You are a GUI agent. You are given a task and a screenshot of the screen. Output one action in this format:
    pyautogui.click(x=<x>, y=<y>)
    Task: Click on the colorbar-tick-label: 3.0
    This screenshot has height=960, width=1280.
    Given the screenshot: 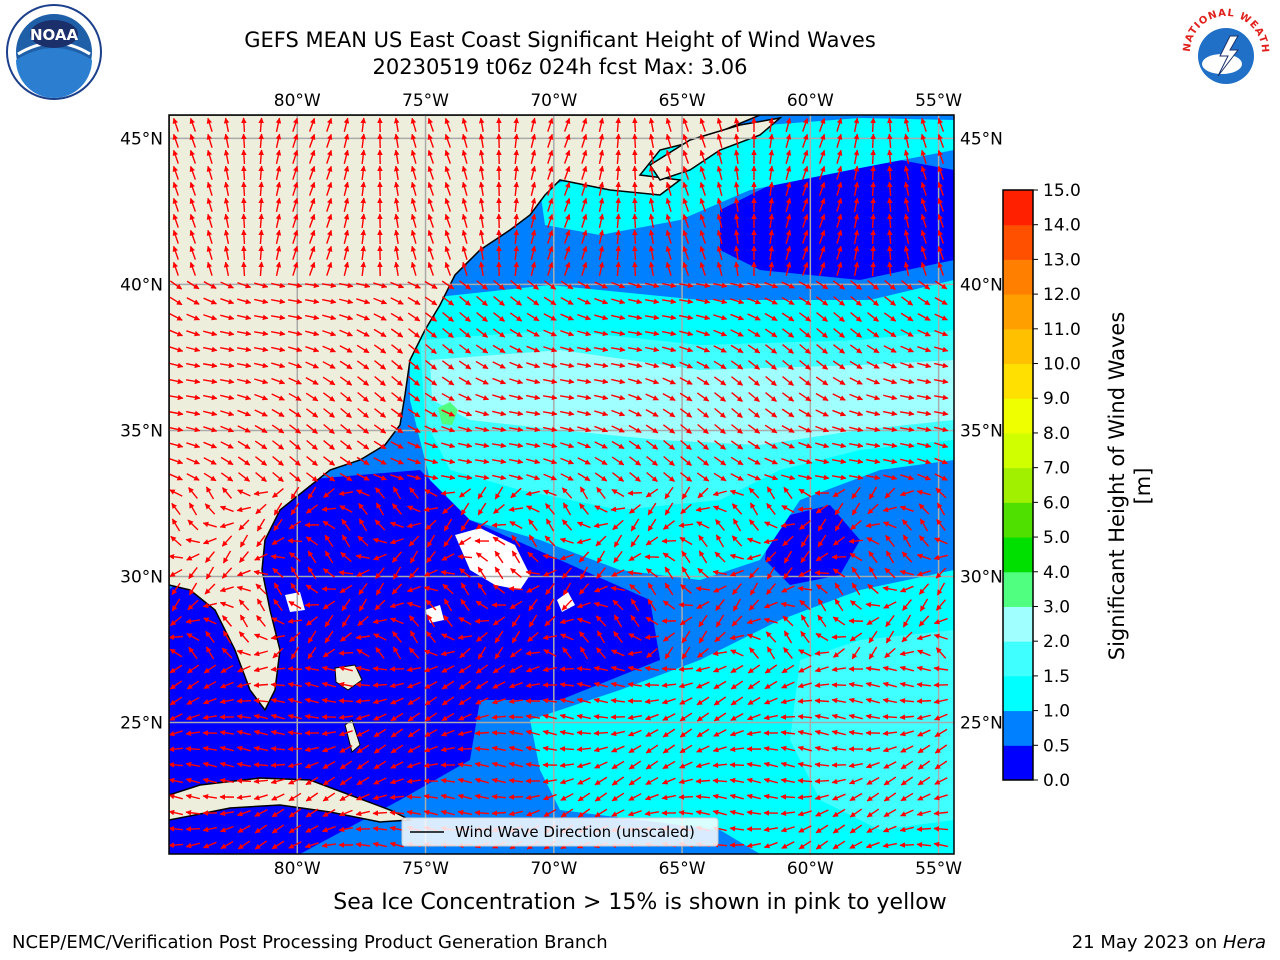 What is the action you would take?
    pyautogui.click(x=1056, y=607)
    